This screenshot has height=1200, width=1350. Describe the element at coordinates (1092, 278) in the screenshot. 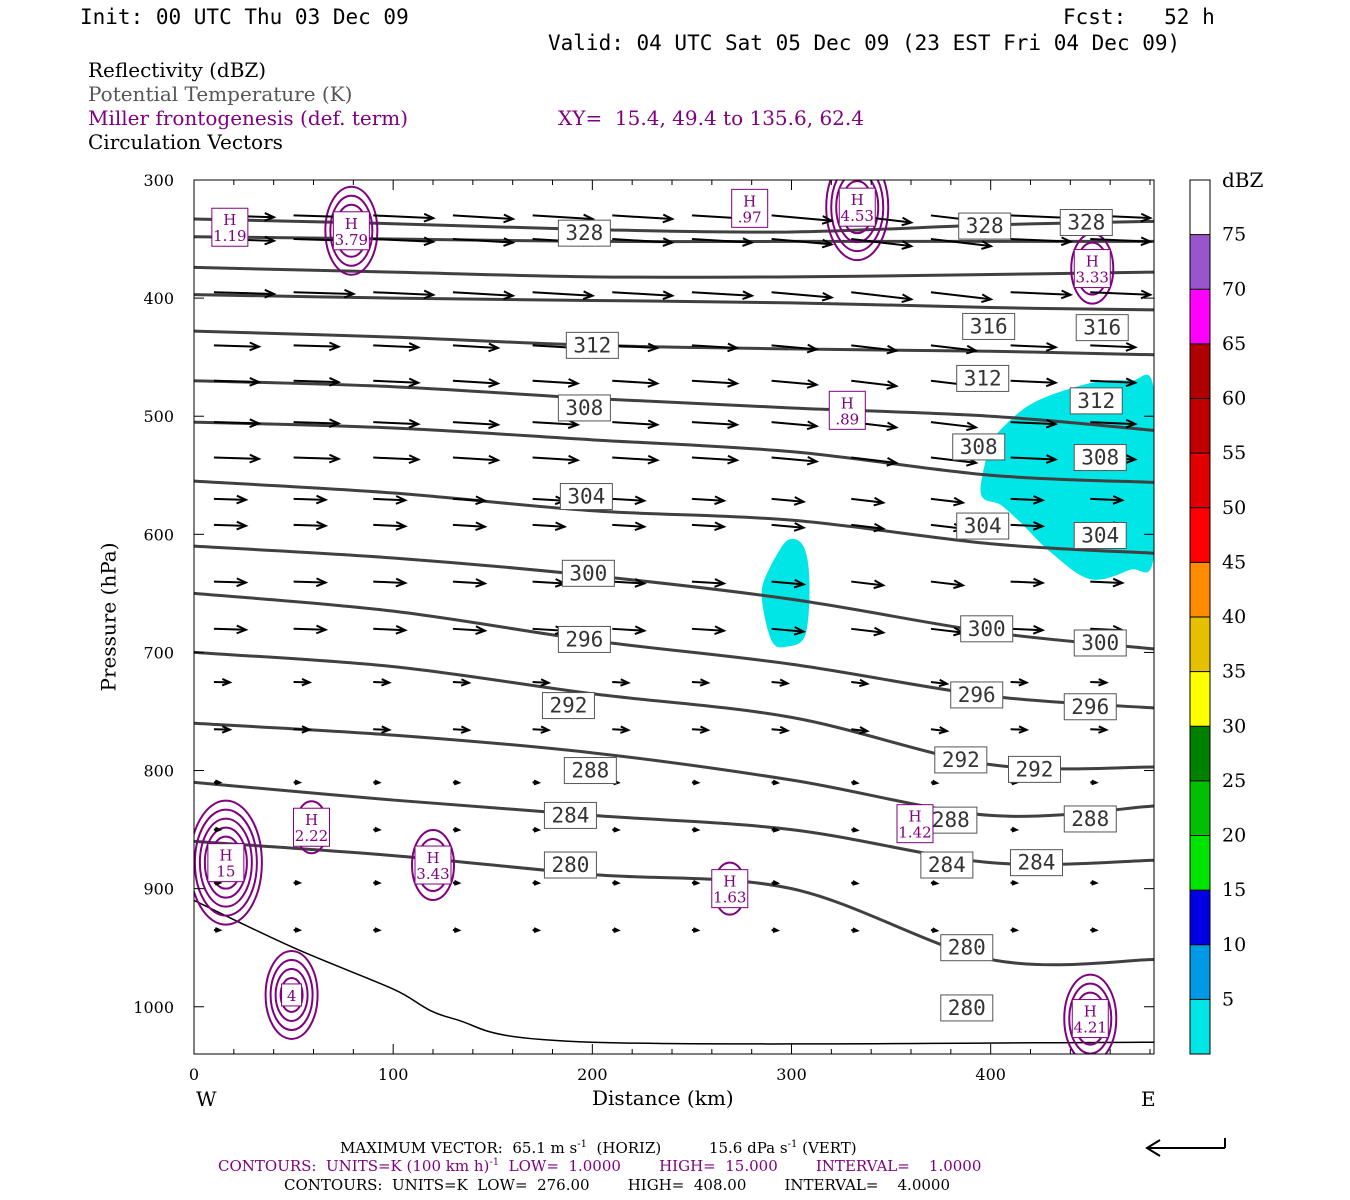

I see `miller-max-value: 3.33` at that location.